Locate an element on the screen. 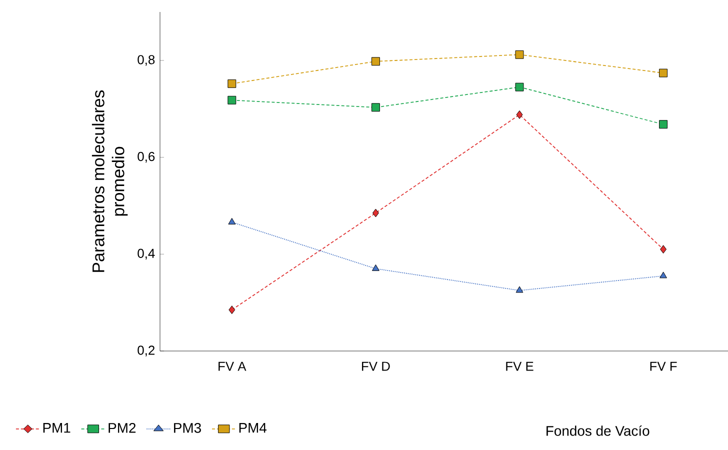 The width and height of the screenshot is (728, 450). y-axis-title: Parametros moleculares promedio is located at coordinates (110, 181).